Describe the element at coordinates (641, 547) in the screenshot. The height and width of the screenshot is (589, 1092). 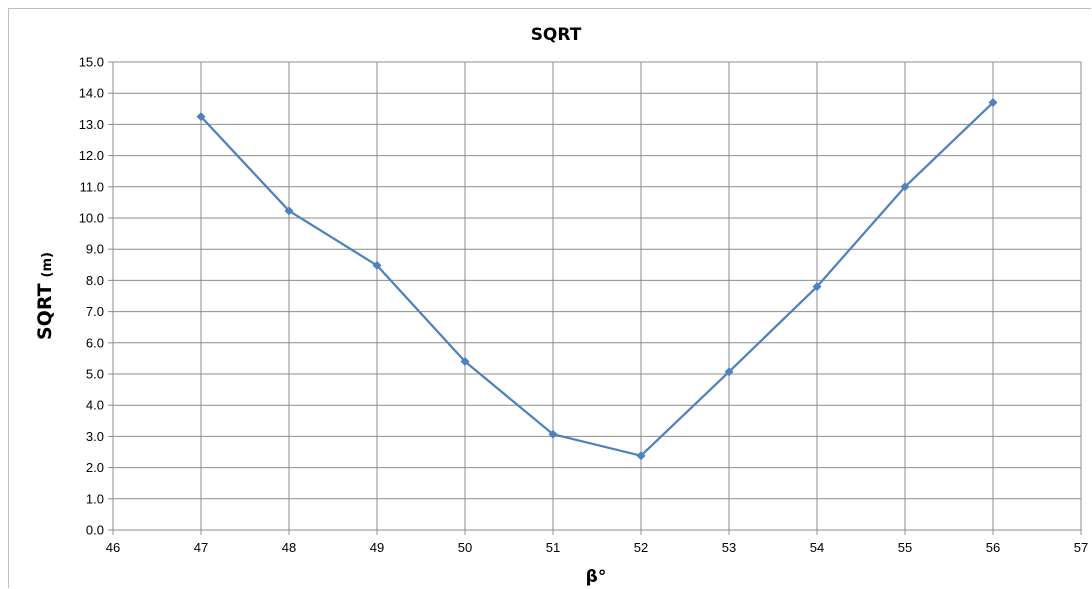
I see `x-tick-label: 52` at that location.